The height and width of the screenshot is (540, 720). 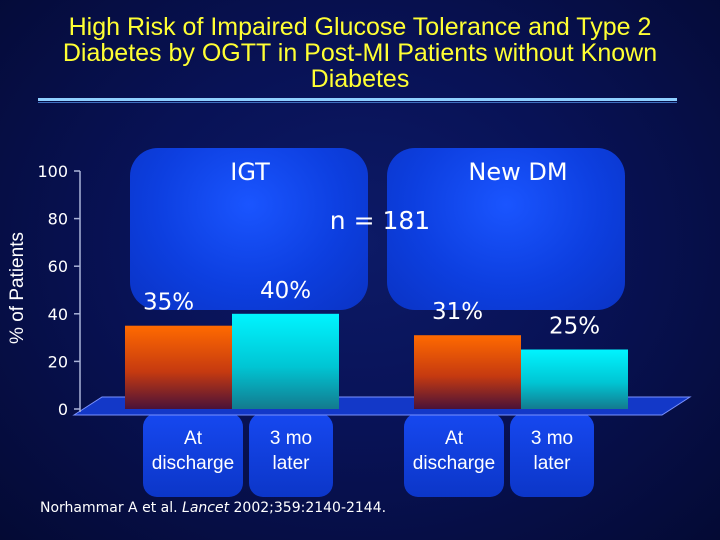 What do you see at coordinates (58, 219) in the screenshot?
I see `y-tick-label: 80` at bounding box center [58, 219].